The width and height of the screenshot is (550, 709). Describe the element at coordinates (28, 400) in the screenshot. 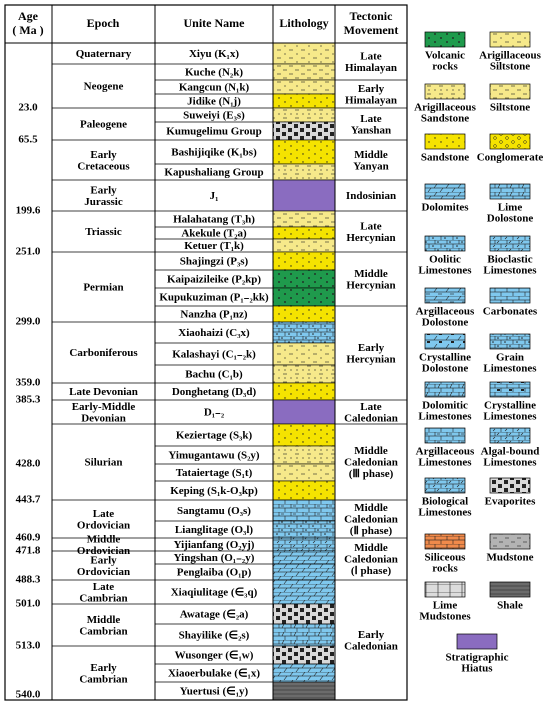

I see `age-label: 385.3` at that location.